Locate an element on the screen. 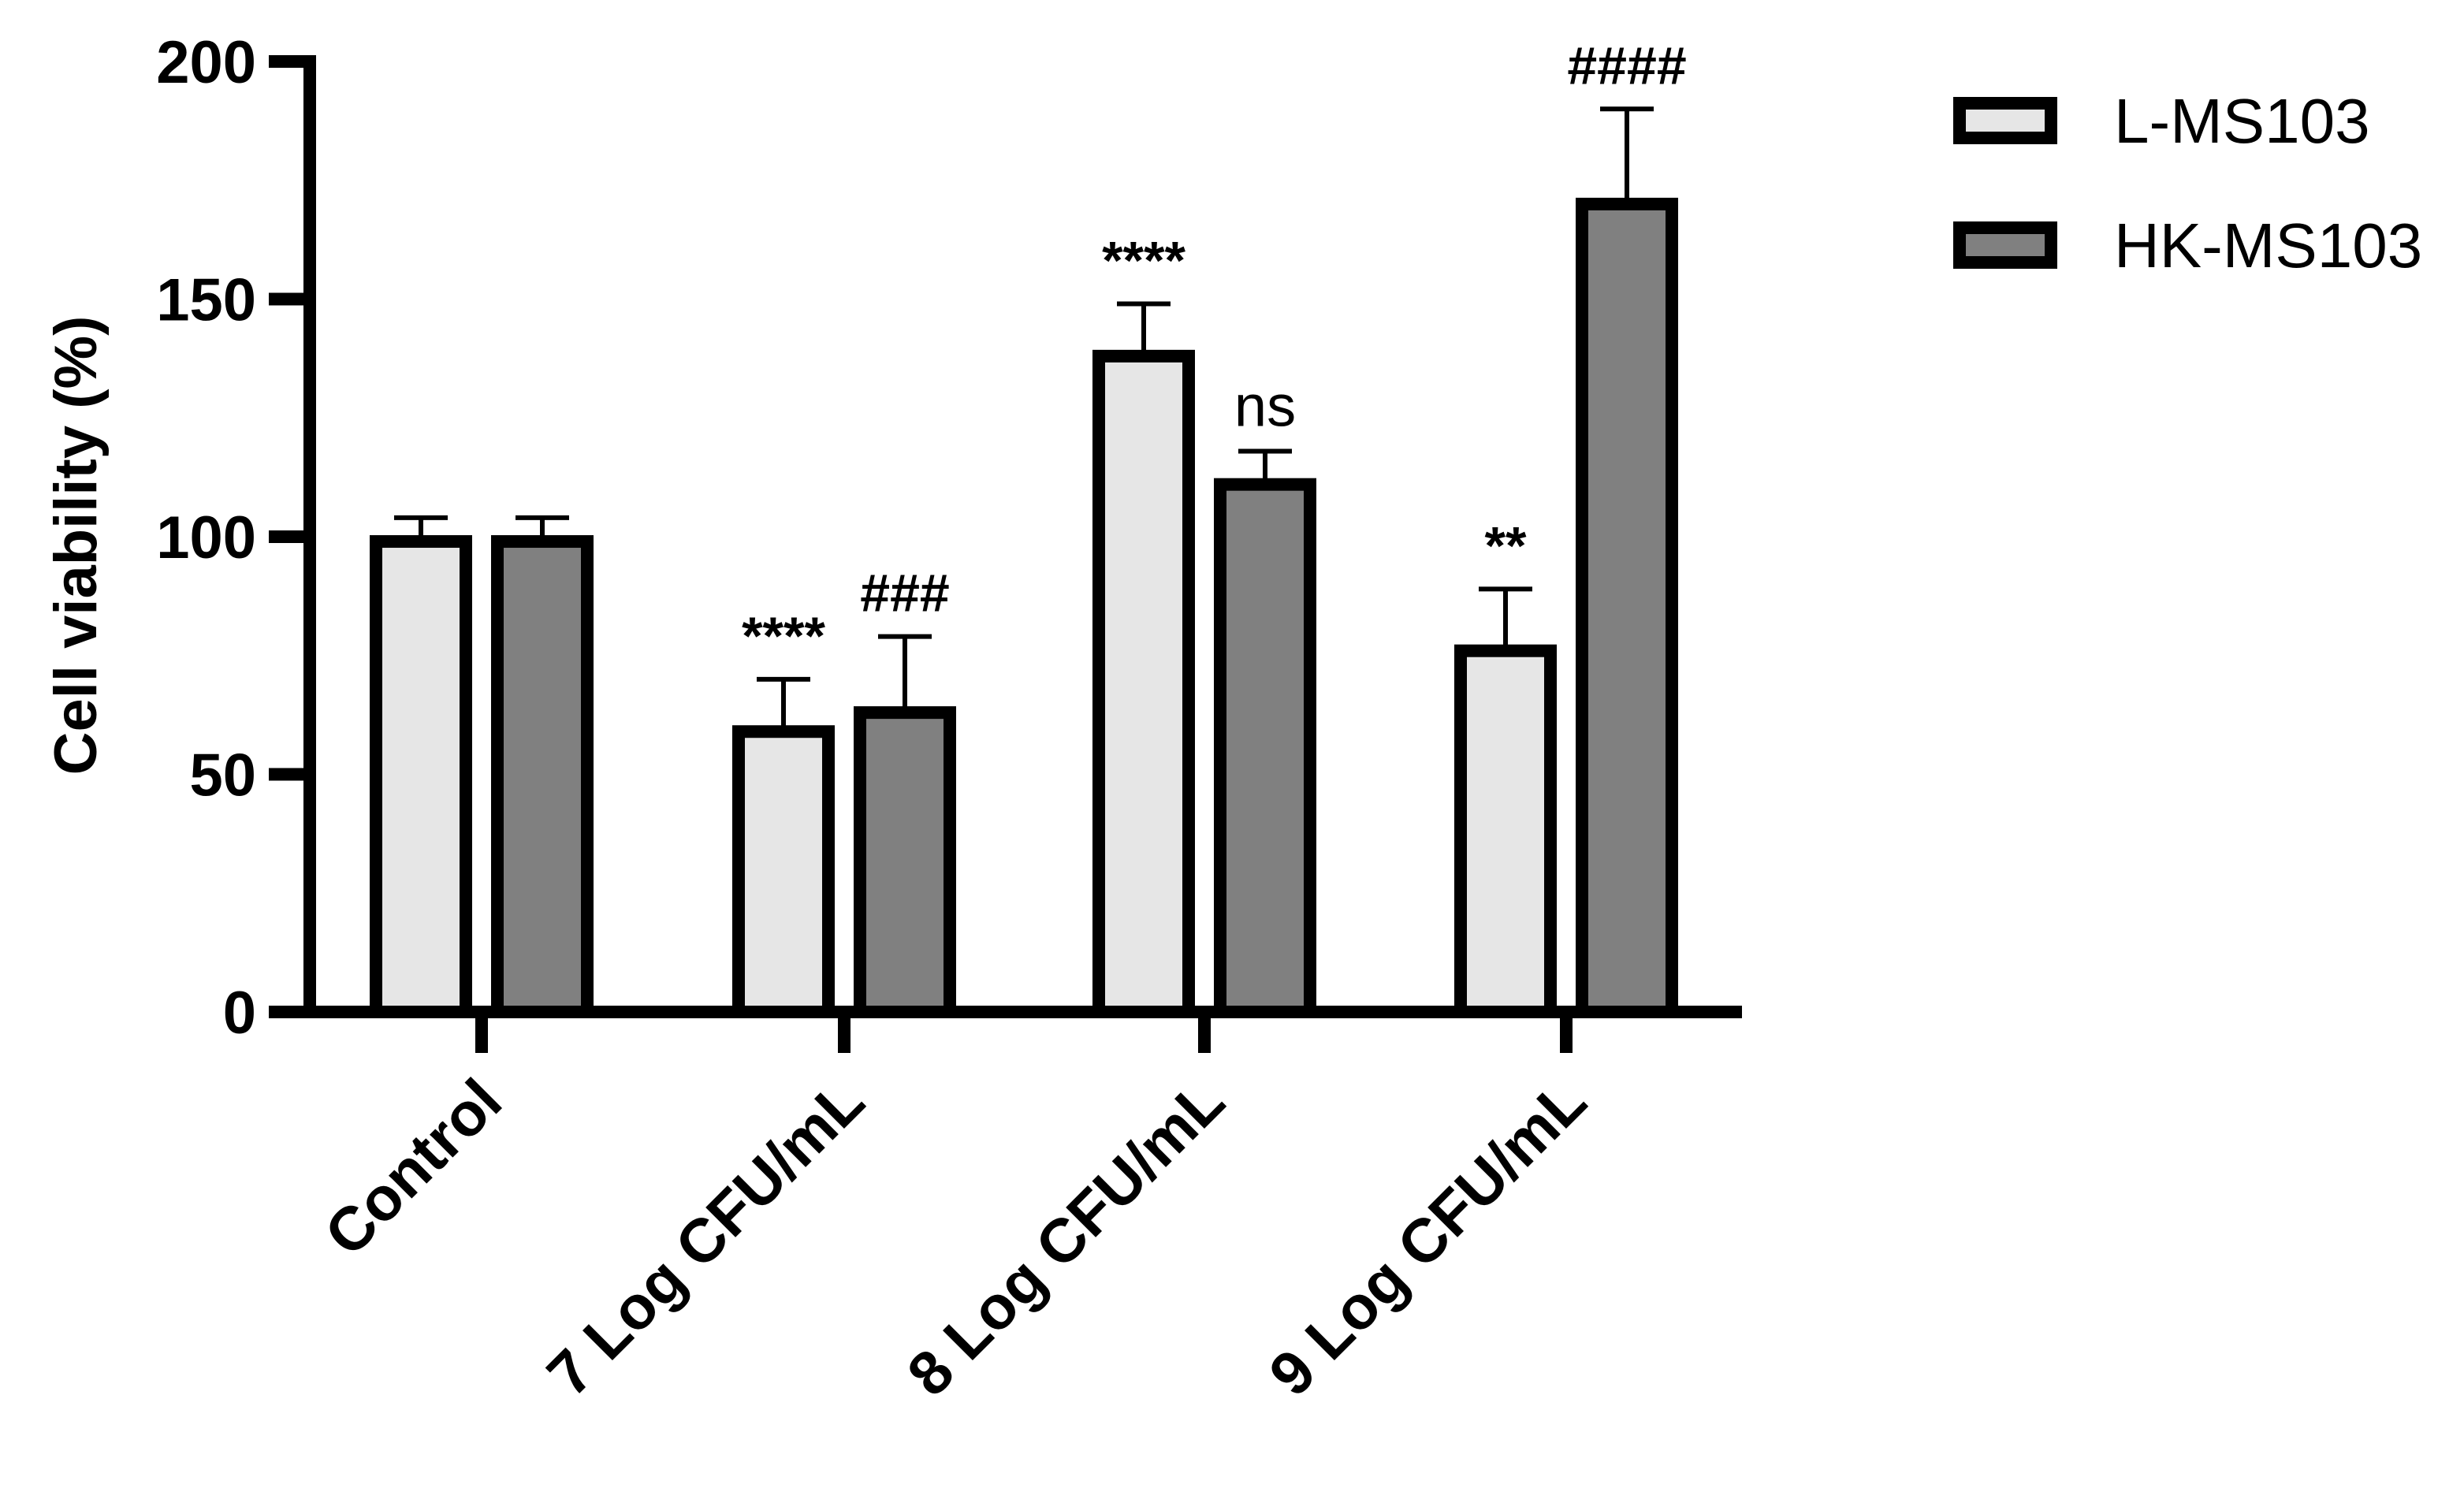 The image size is (2464, 1488). x-tick-label-2: 8 Log CFU/mL is located at coordinates (1066, 1237).